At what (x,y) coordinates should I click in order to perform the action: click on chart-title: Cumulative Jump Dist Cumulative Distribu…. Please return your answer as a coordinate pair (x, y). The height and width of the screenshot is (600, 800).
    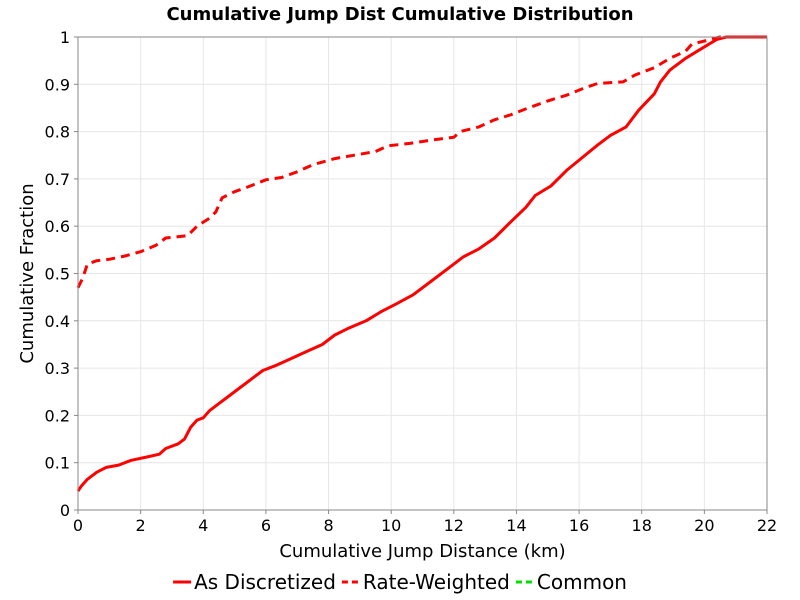
    Looking at the image, I should click on (399, 14).